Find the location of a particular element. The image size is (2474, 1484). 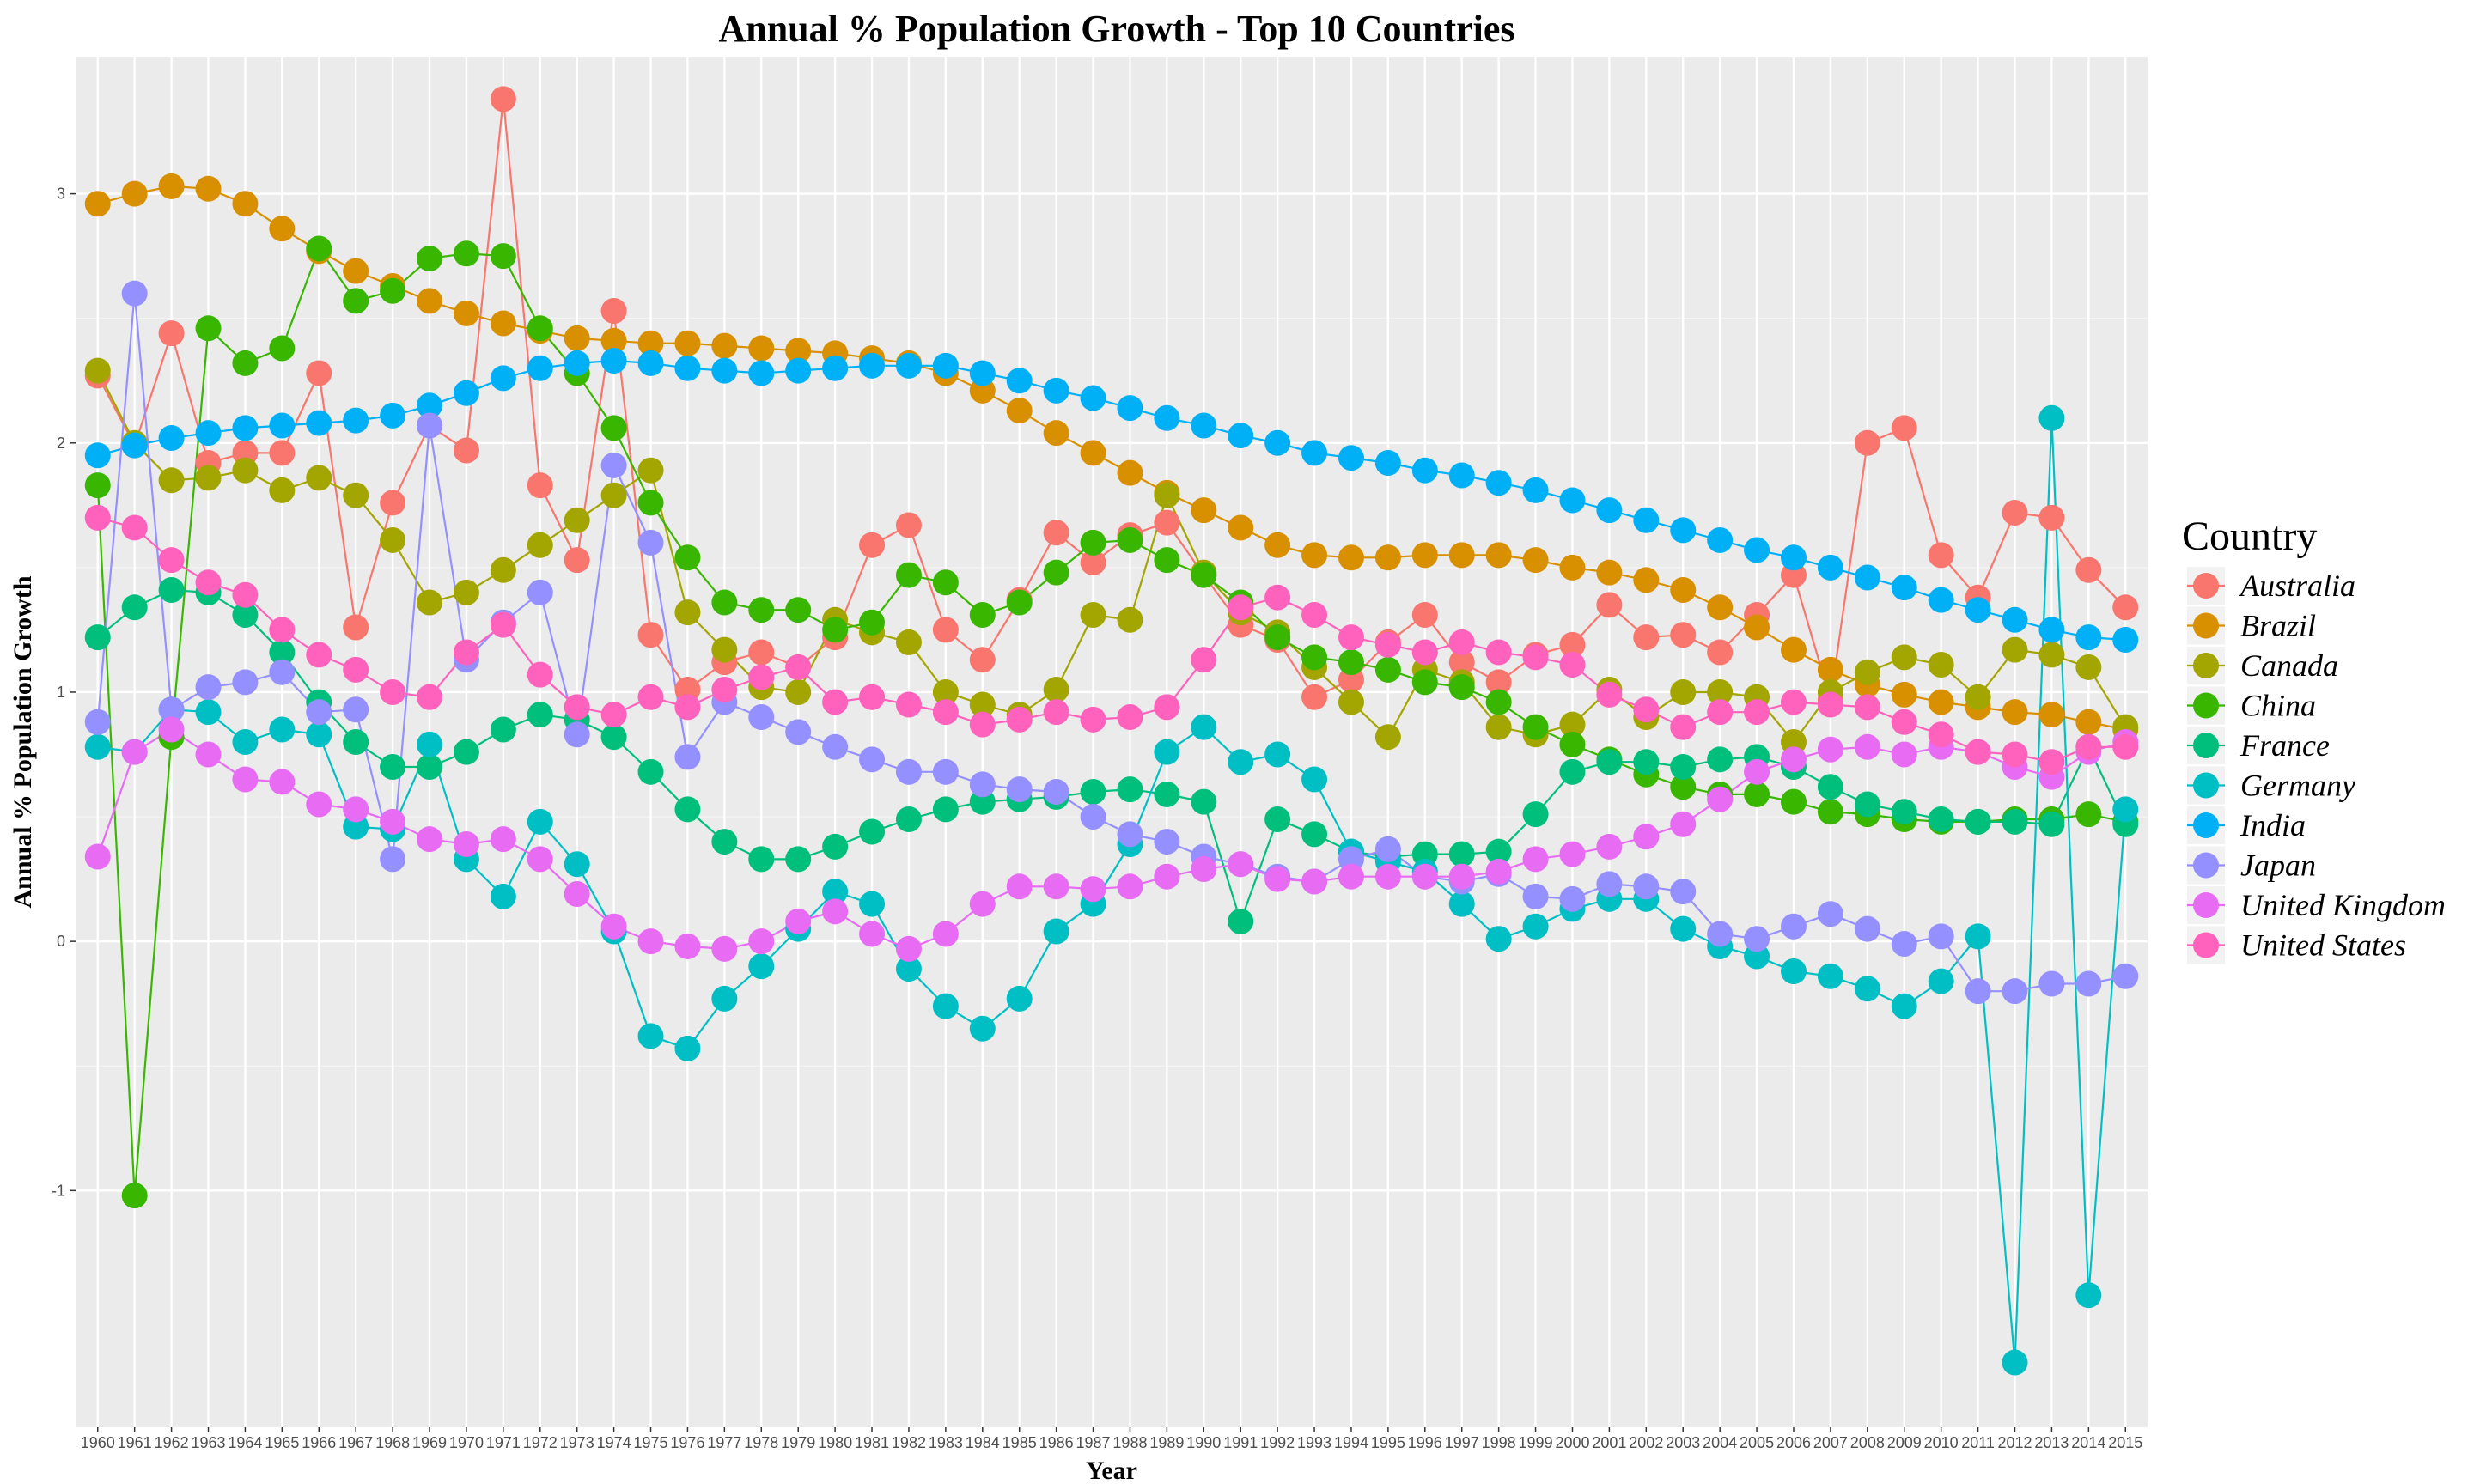

x-tick-label: 1975 is located at coordinates (650, 1442).